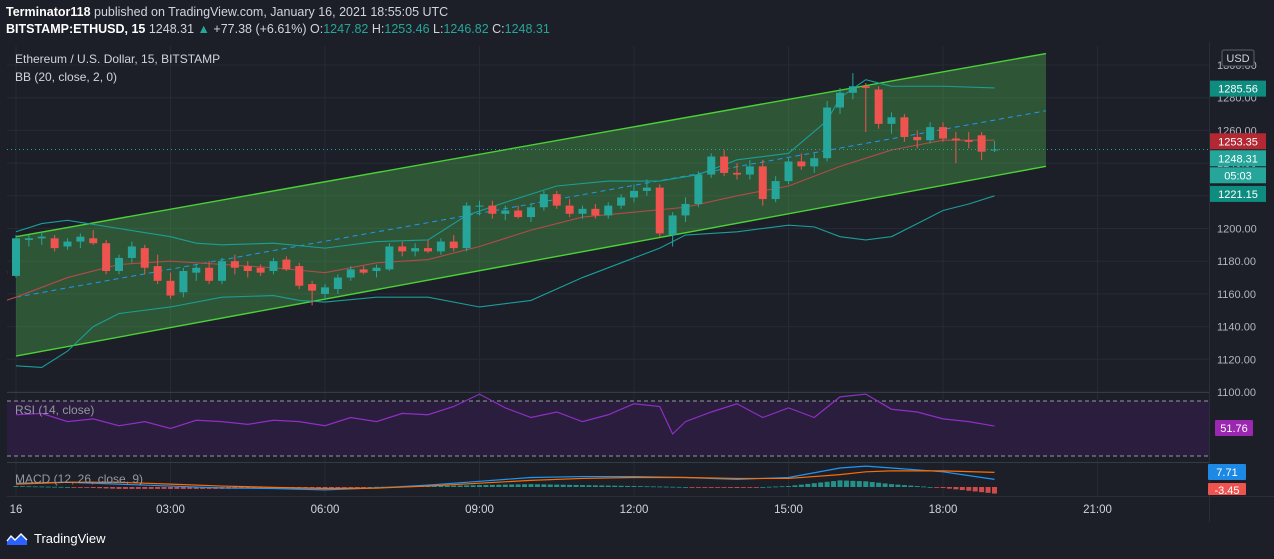 The height and width of the screenshot is (559, 1274). What do you see at coordinates (1097, 510) in the screenshot?
I see `x-tick-label: 21:00` at bounding box center [1097, 510].